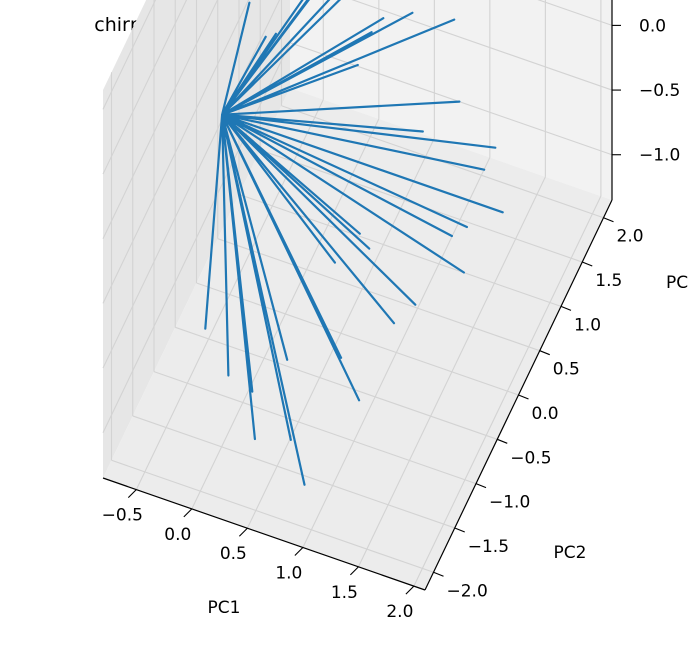 The width and height of the screenshot is (689, 650). I want to click on back-pane, so click(451, 100).